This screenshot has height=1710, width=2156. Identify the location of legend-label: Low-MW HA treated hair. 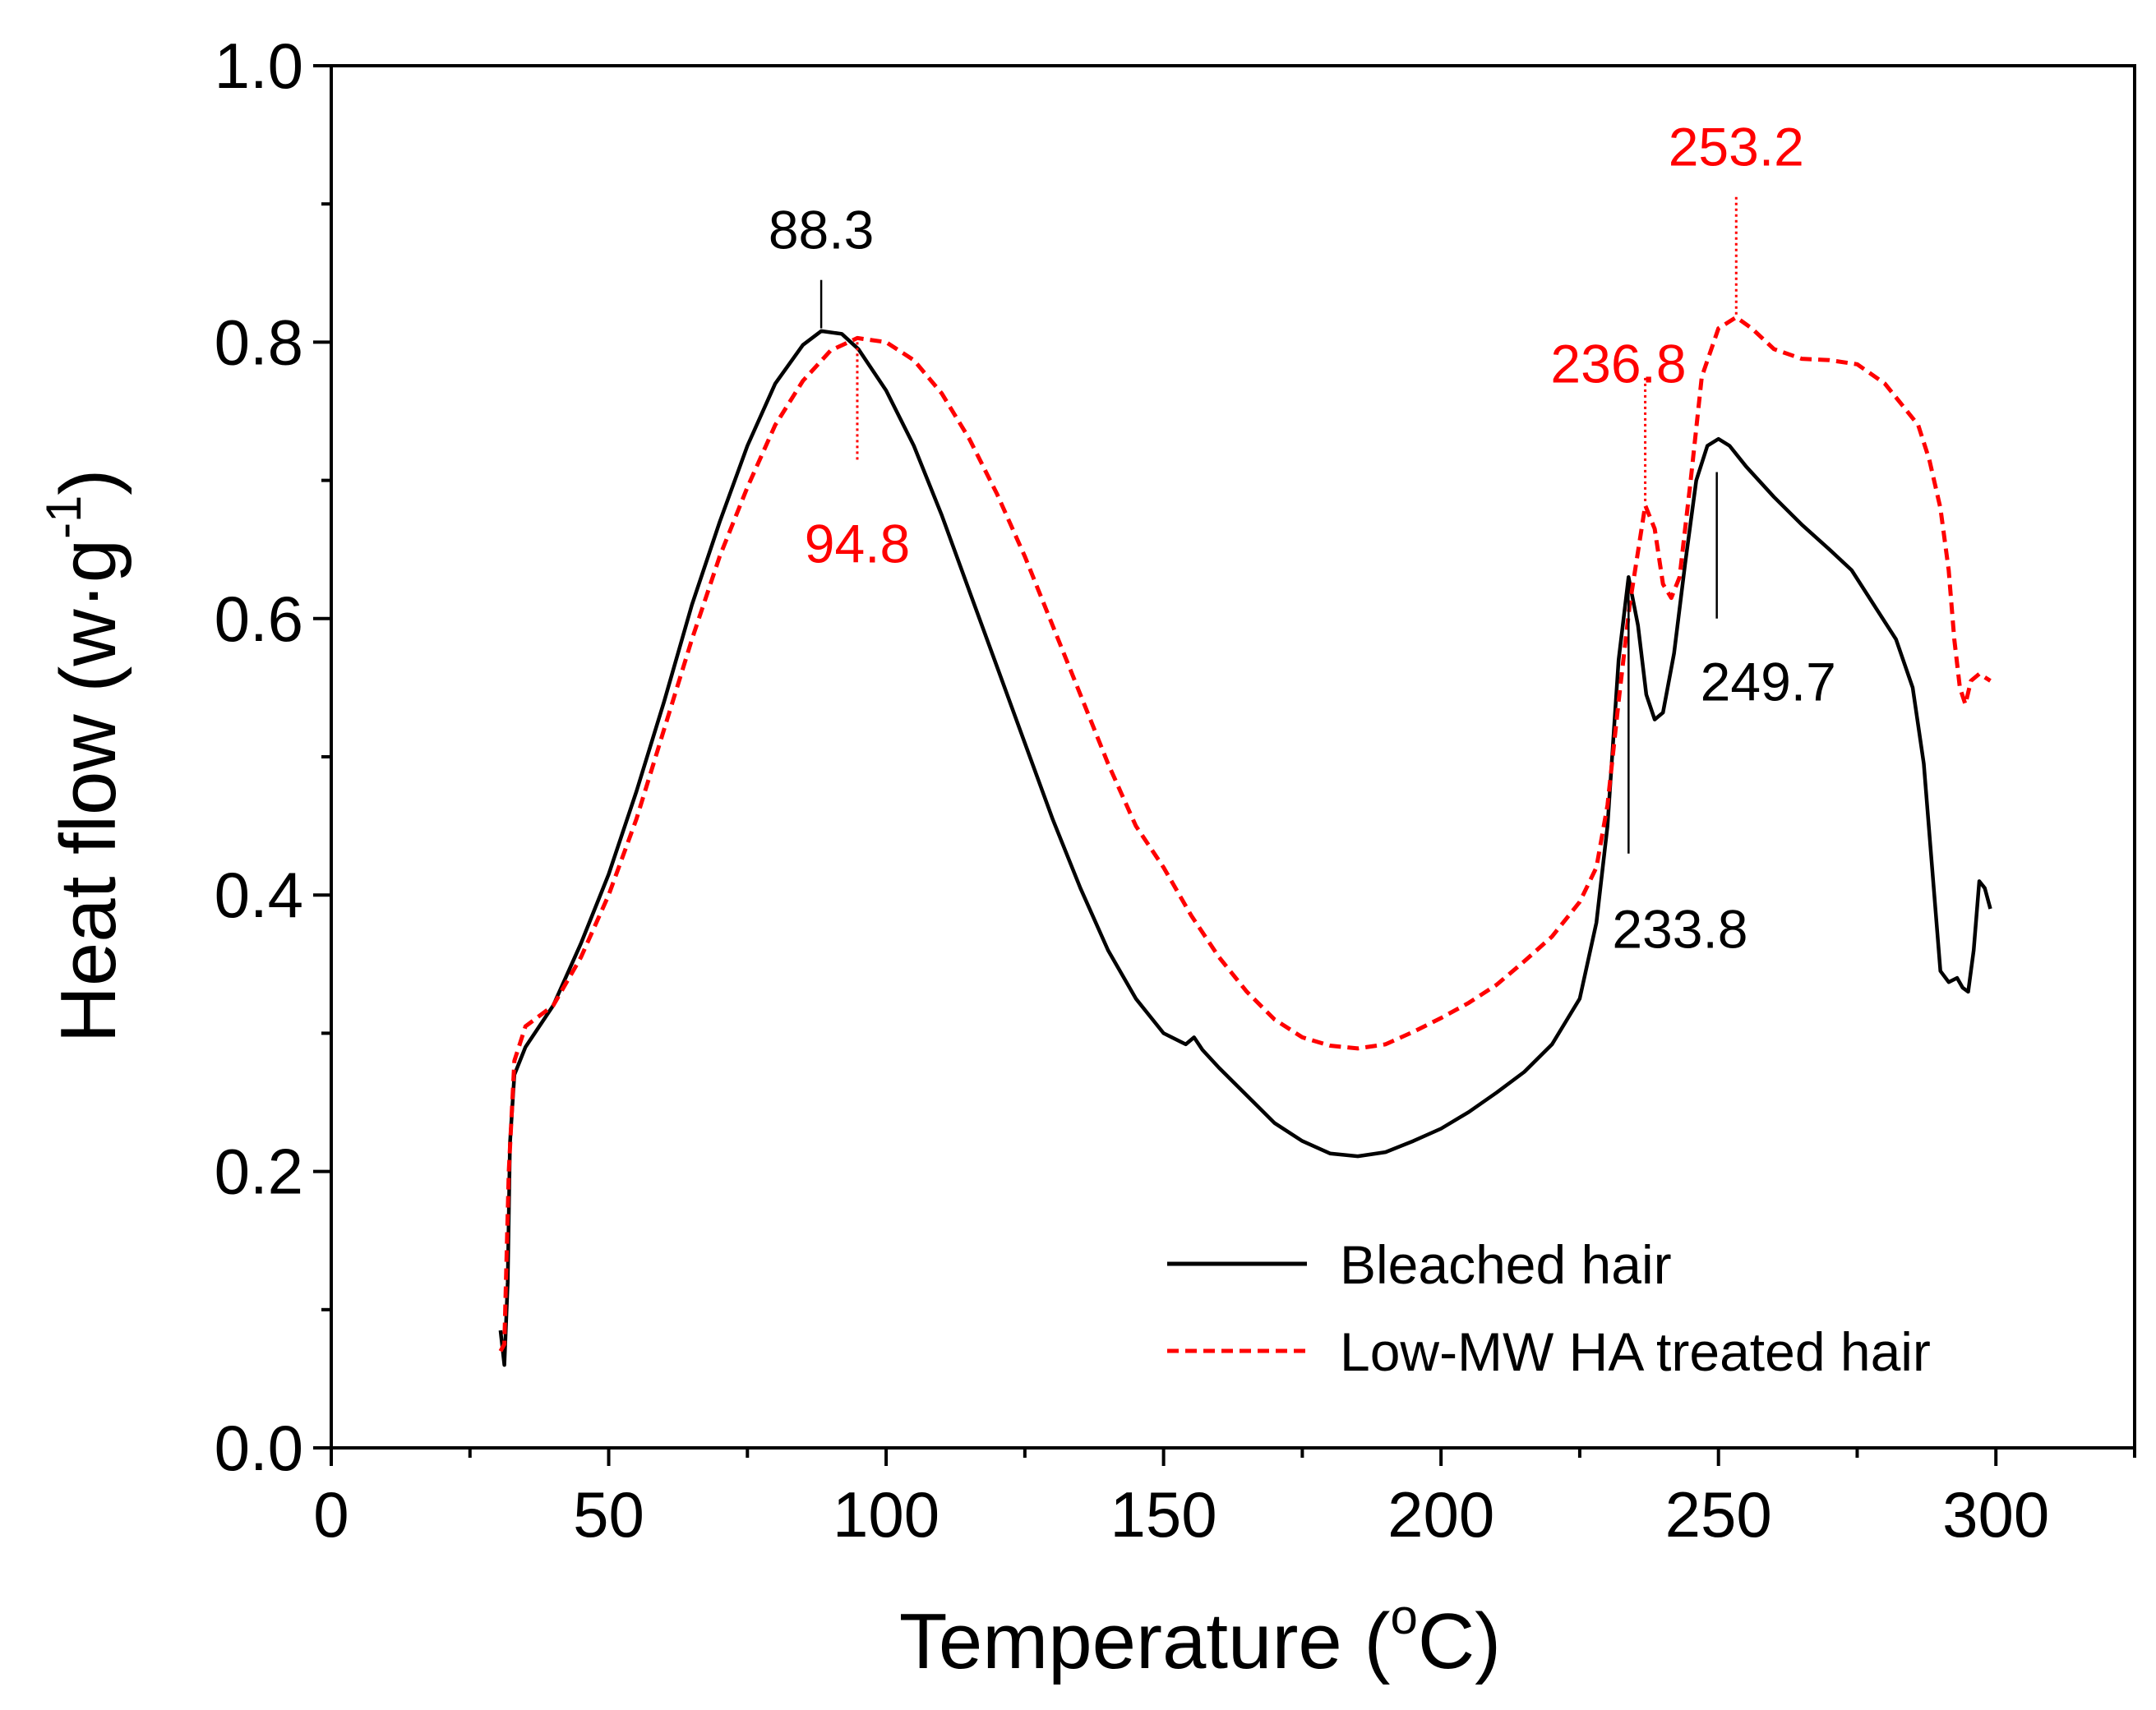
(1636, 1352).